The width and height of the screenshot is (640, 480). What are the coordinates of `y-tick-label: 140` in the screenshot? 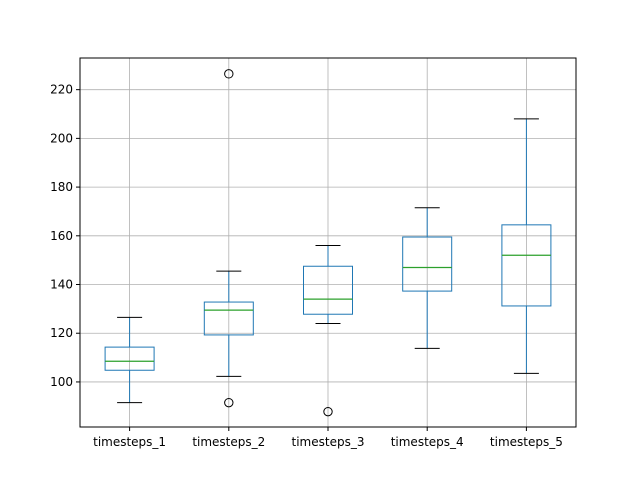 It's located at (61, 285).